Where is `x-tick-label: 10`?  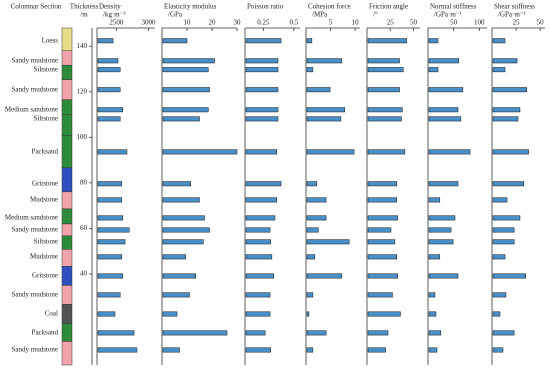
x-tick-label: 10 is located at coordinates (188, 23).